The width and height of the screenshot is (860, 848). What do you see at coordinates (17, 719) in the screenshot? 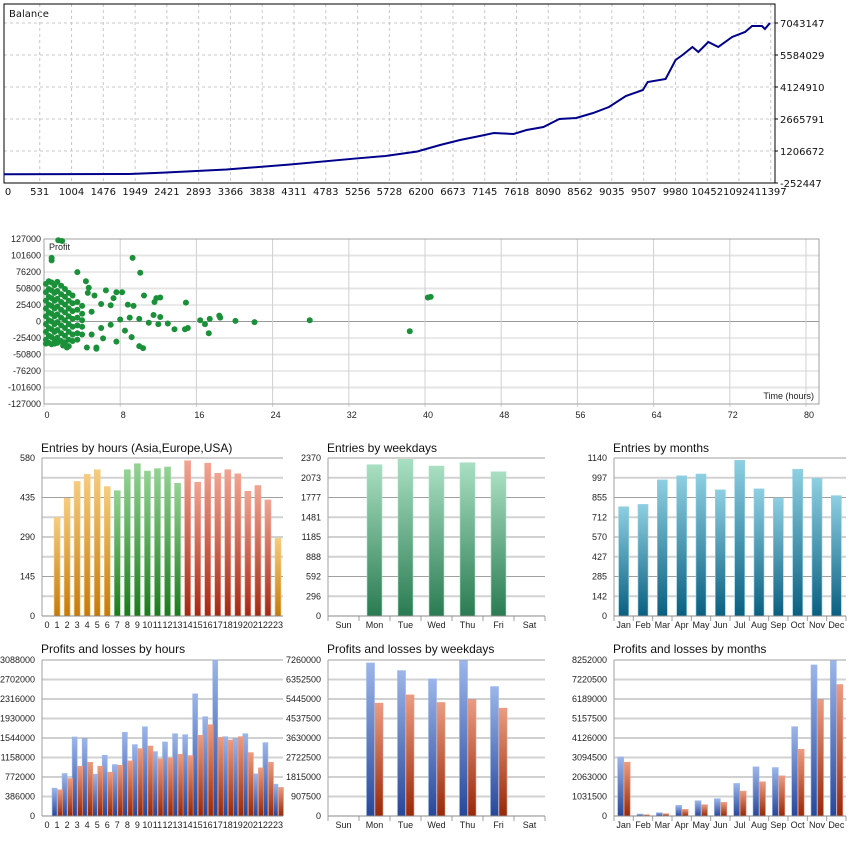
I see `y-tick-label: 1930000` at bounding box center [17, 719].